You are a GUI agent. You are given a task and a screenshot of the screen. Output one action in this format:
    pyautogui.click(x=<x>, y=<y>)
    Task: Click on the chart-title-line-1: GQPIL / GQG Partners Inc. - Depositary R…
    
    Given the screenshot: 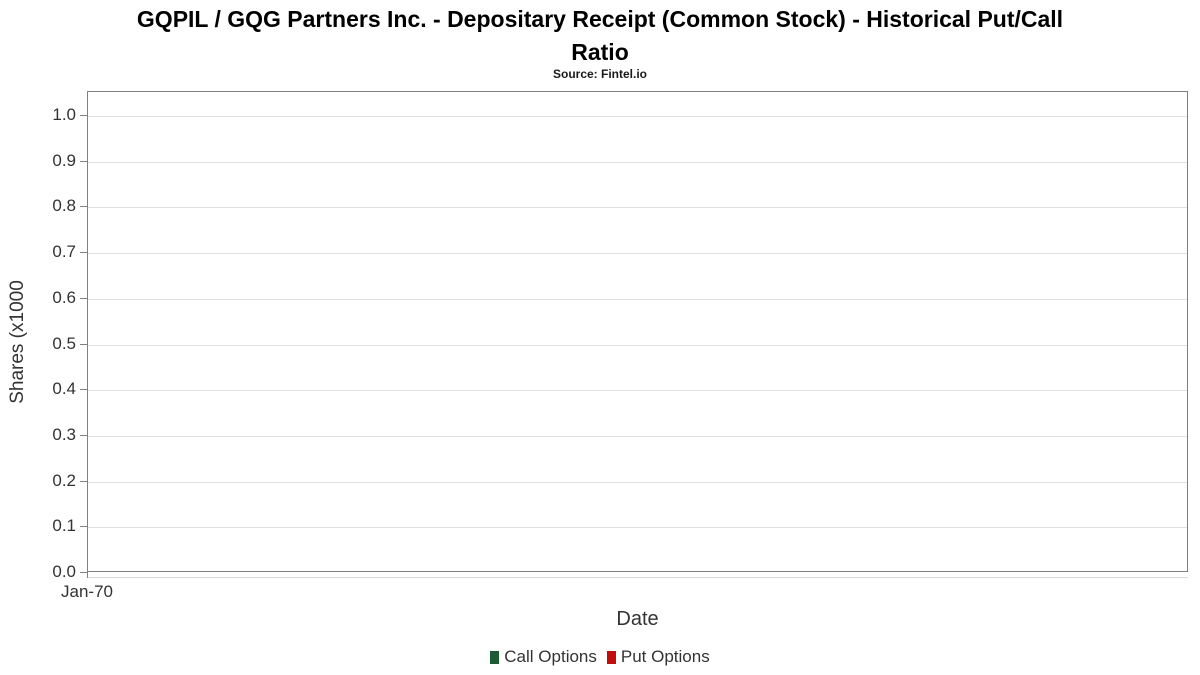 What is the action you would take?
    pyautogui.click(x=600, y=19)
    